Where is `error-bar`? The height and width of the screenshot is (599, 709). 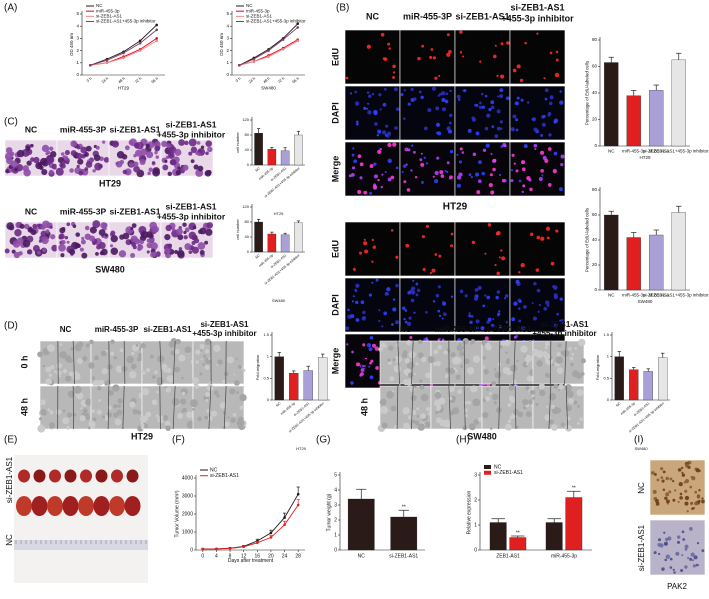
error-bar is located at coordinates (633, 92).